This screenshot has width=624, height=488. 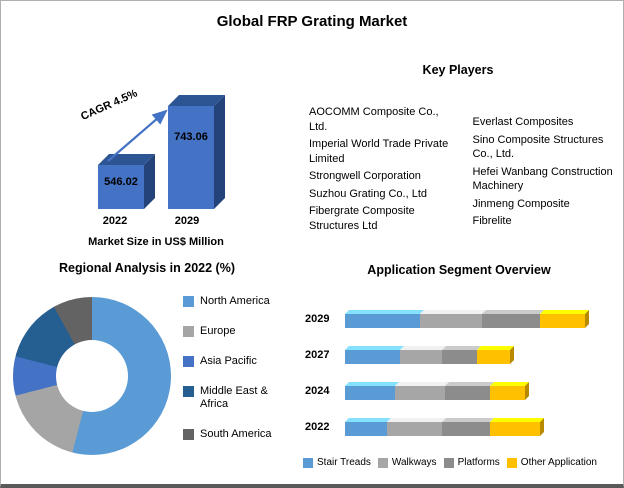 I want to click on regional-title: Regional Analysis in 2022 (%), so click(x=147, y=268).